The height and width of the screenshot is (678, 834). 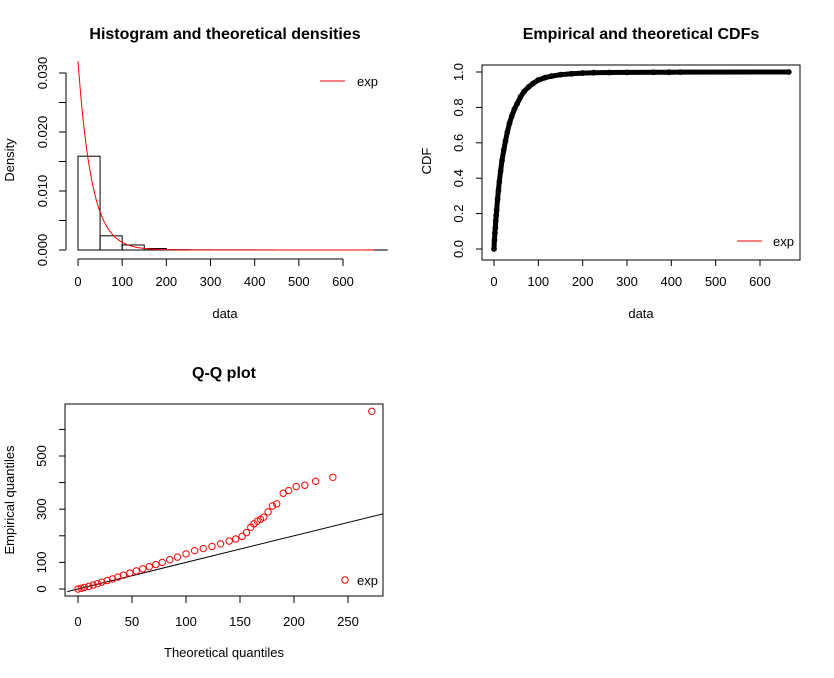 What do you see at coordinates (41, 563) in the screenshot?
I see `qq-y-tick-label: 100` at bounding box center [41, 563].